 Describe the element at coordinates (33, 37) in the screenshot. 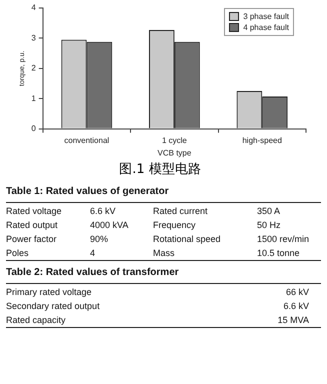

I see `y-tick-label: 3` at that location.